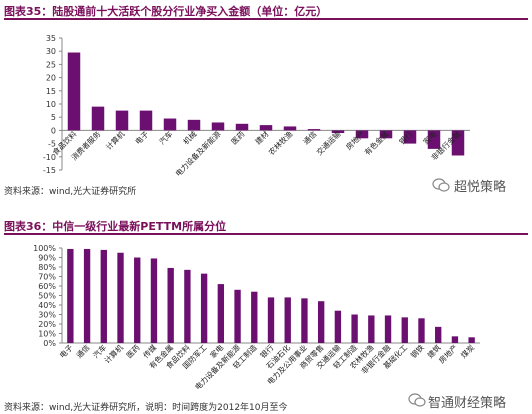  I want to click on y-tick-label: 10, so click(51, 104).